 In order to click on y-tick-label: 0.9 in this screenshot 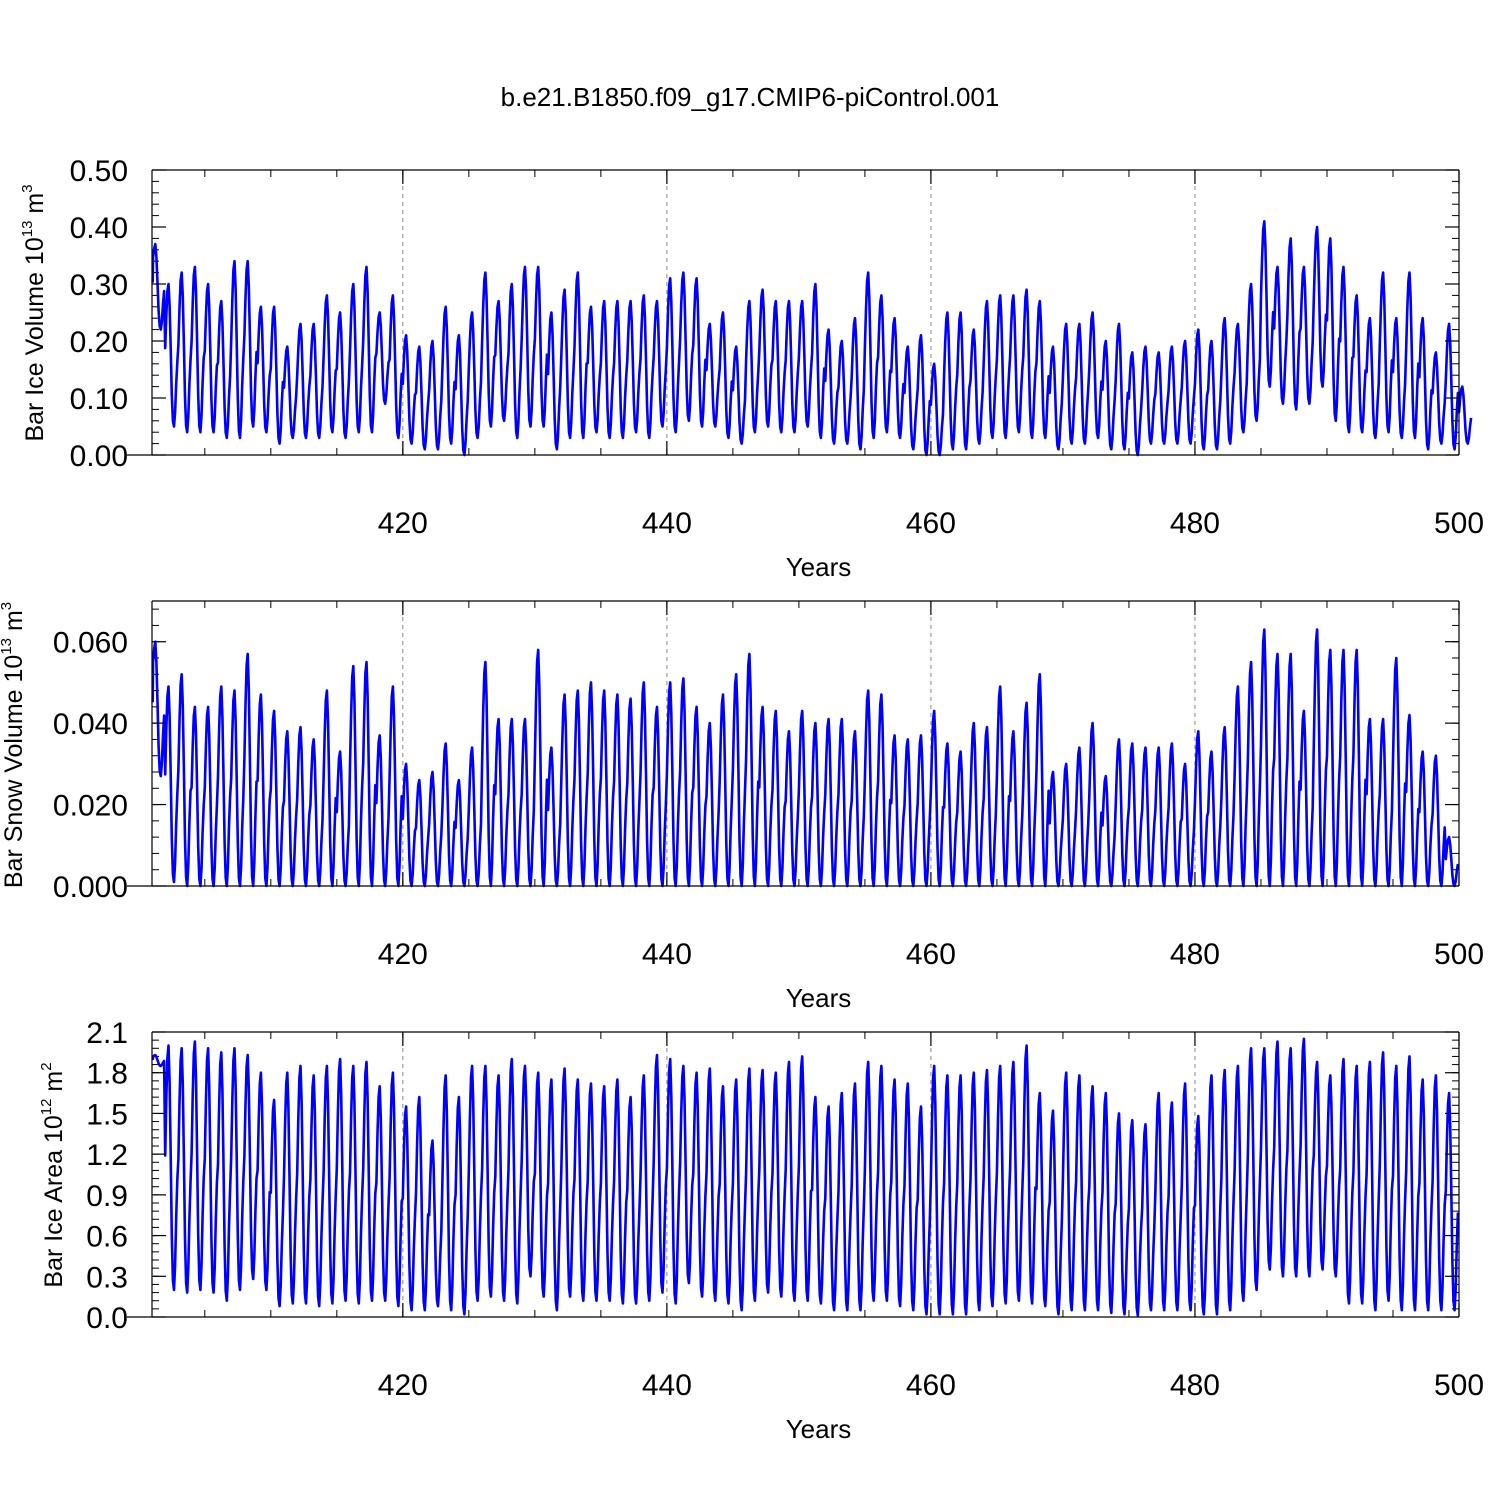, I will do `click(107, 1196)`.